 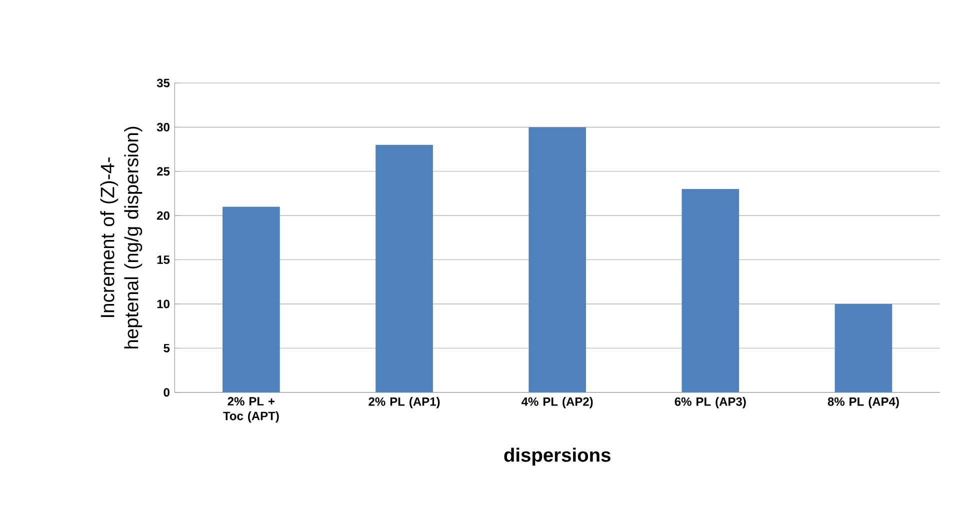 What do you see at coordinates (710, 402) in the screenshot?
I see `x-tick-label: 6% PL (AP3)` at bounding box center [710, 402].